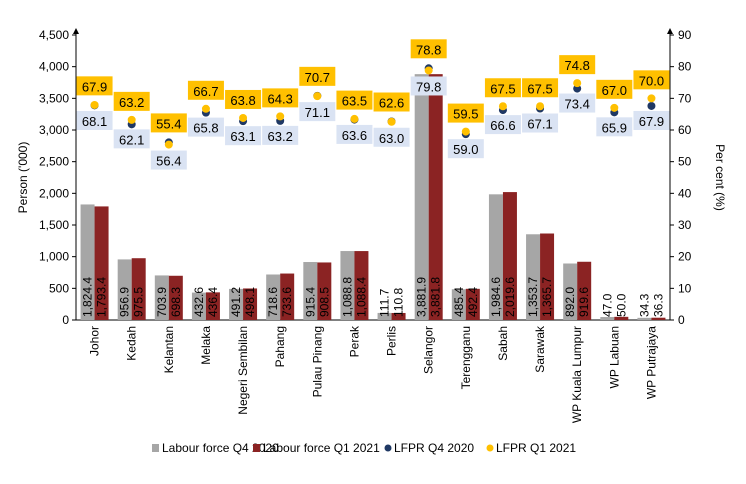  Describe the element at coordinates (54, 257) in the screenshot. I see `left-tick-label: 1,000` at that location.